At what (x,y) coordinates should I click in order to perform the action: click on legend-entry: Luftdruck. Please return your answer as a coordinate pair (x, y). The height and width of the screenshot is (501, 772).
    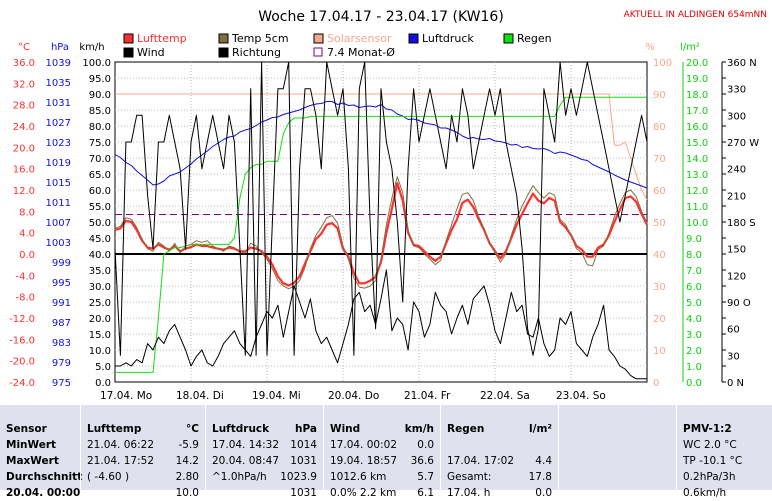
    Looking at the image, I should click on (441, 38).